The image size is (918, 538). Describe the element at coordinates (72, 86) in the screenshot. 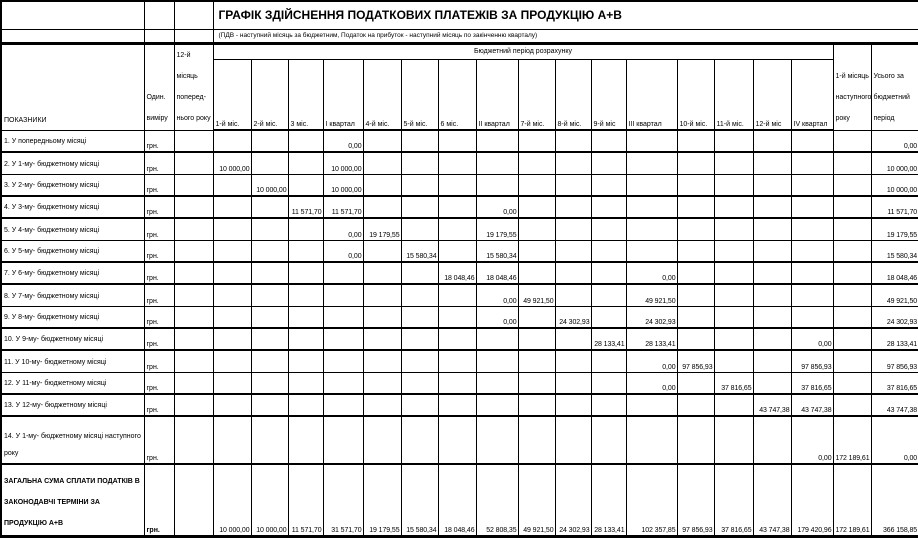

I see `col-header-indicators: ПОКАЗНИКИ` at that location.